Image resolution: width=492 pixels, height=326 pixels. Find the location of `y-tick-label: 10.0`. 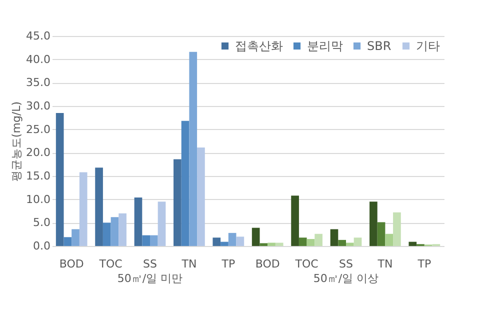

y-tick-label: 10.0 is located at coordinates (38, 199).